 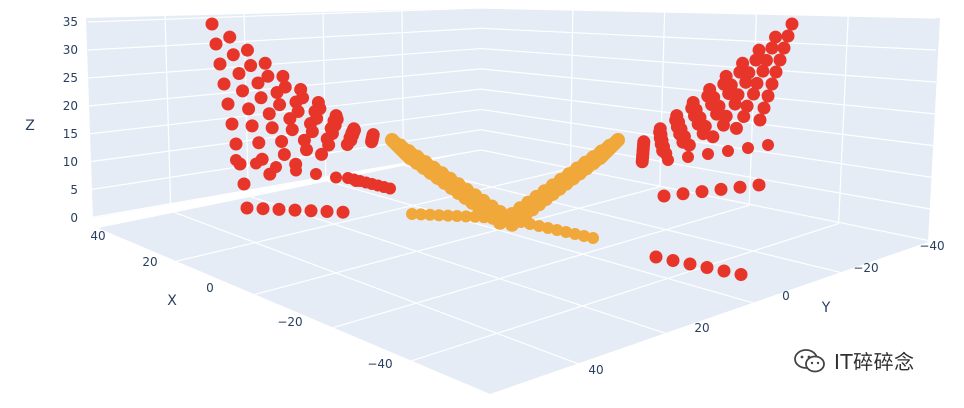 What do you see at coordinates (379, 364) in the screenshot?
I see `x-tick-label: −40` at bounding box center [379, 364].